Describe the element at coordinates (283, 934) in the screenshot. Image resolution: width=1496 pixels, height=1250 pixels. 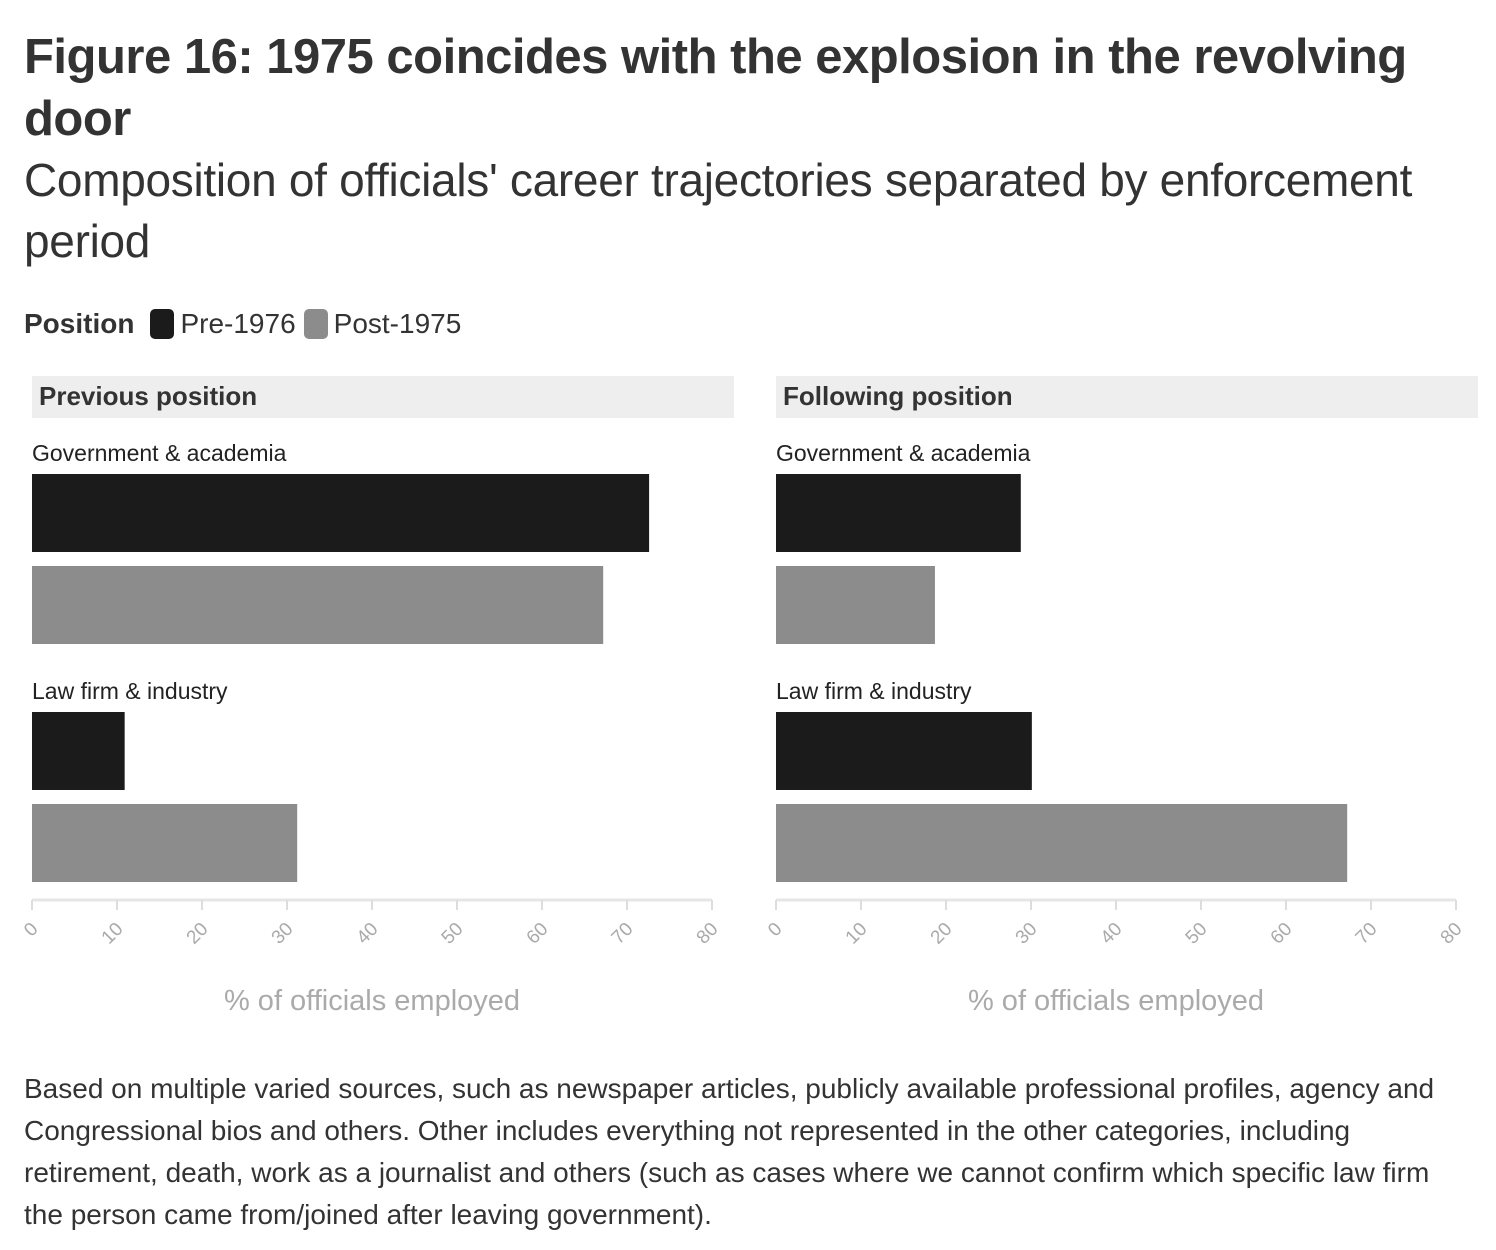
I see `x-tick-label-0-3: 30` at that location.